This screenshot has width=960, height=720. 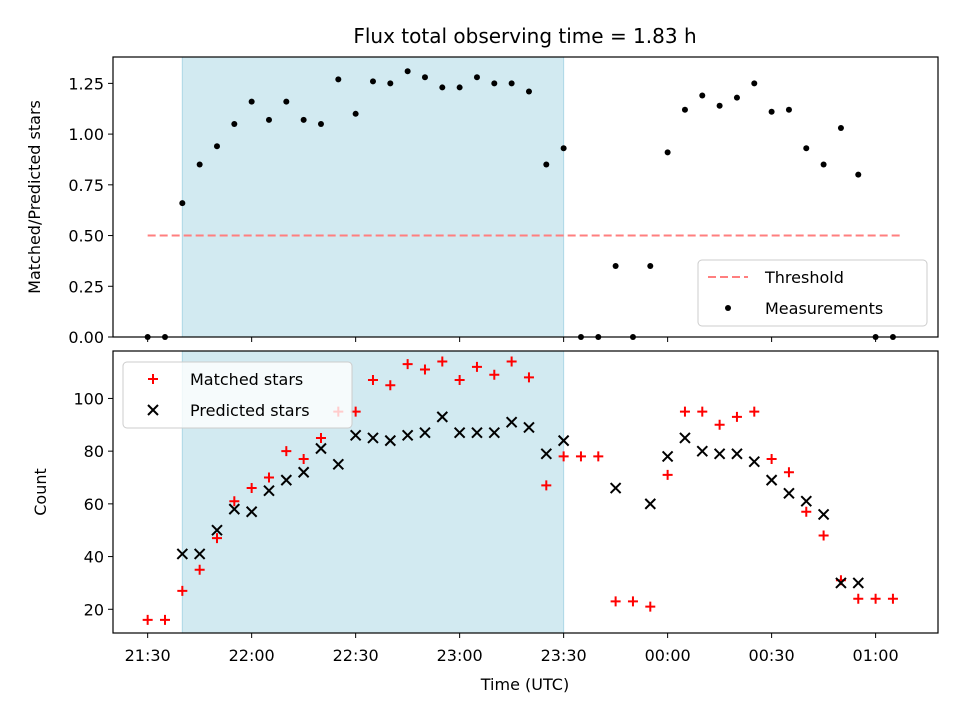 I want to click on y-tick-label: 0.75, so click(x=86, y=185).